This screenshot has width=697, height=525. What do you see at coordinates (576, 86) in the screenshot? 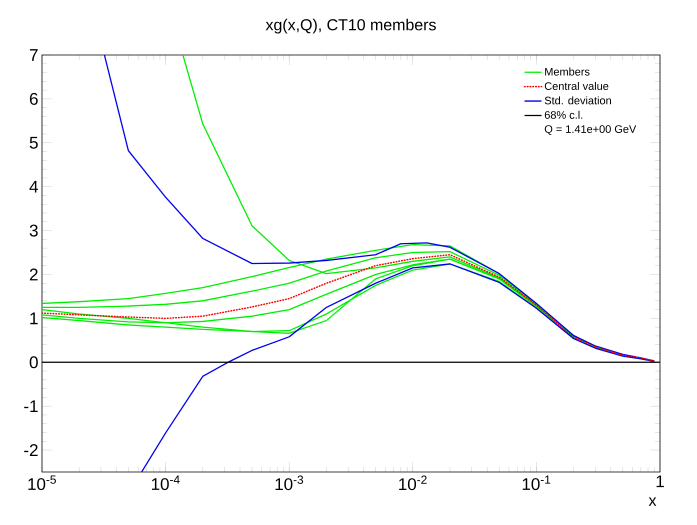
I see `legend-label: Central value` at bounding box center [576, 86].